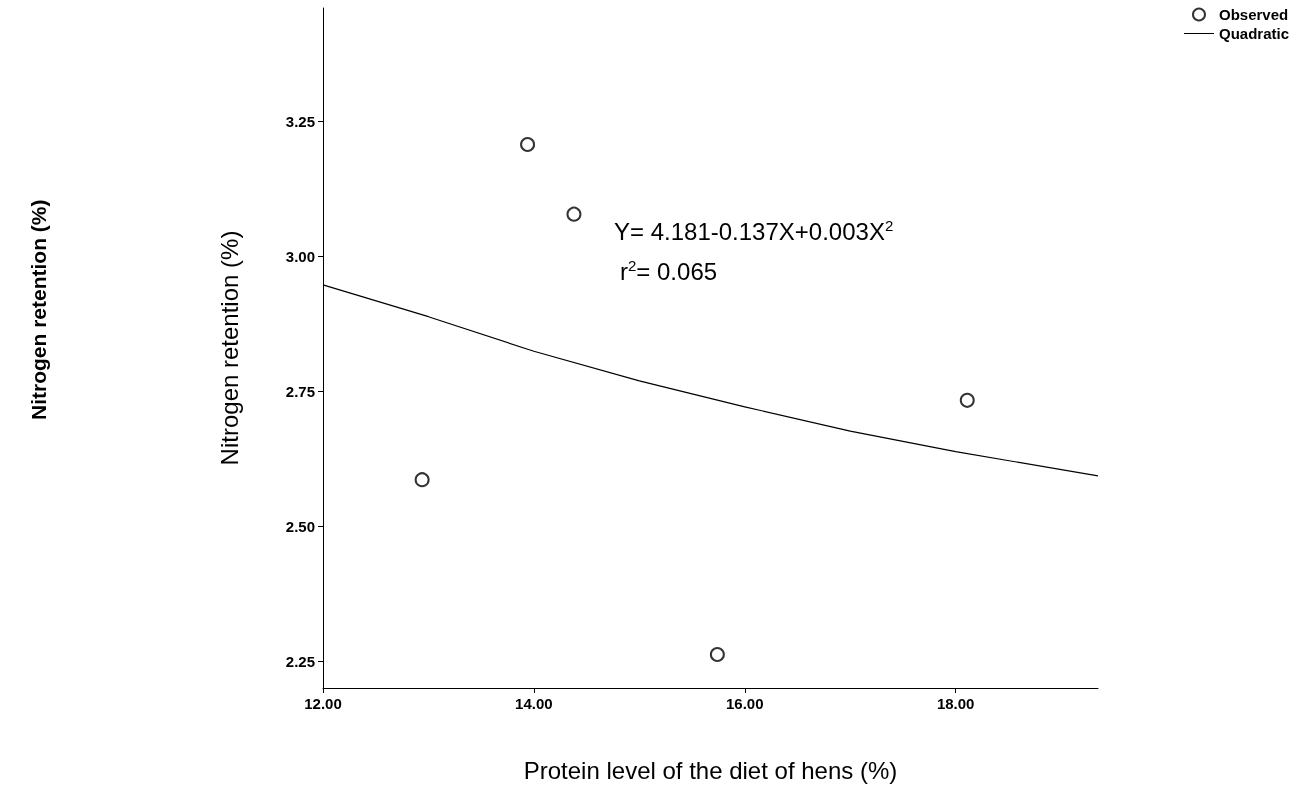 This screenshot has height=795, width=1298. I want to click on text: Nitrogen retention (%), so click(38, 309).